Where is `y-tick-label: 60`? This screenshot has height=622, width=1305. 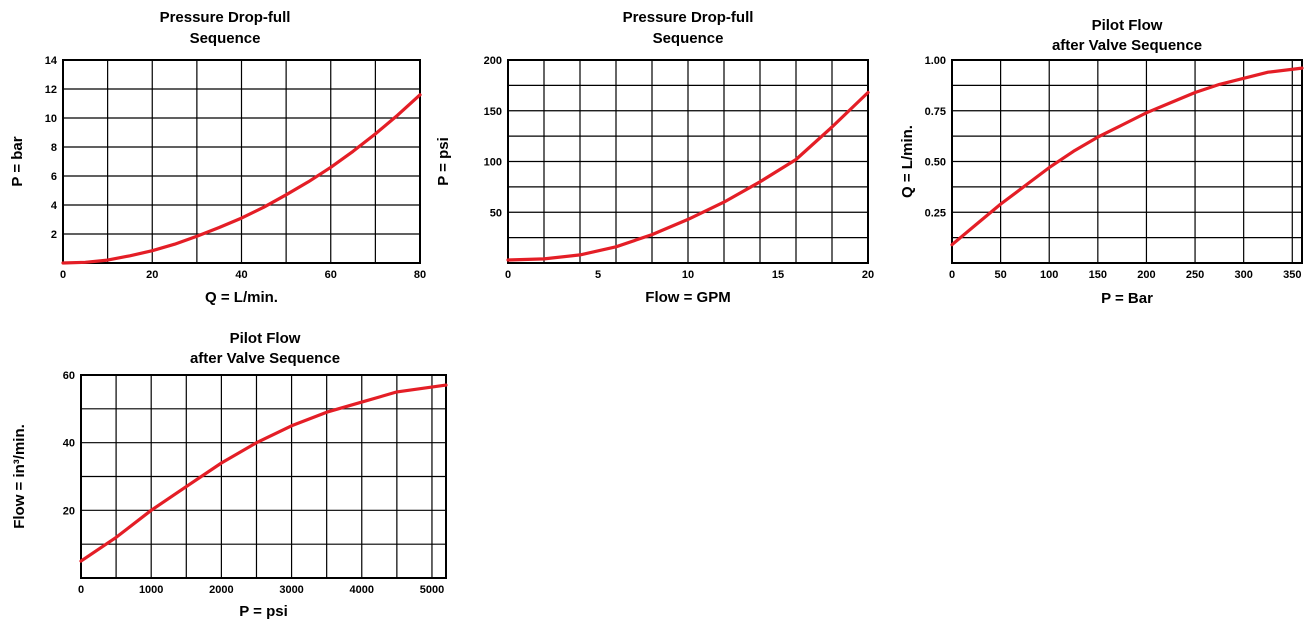
y-tick-label: 60 is located at coordinates (69, 376).